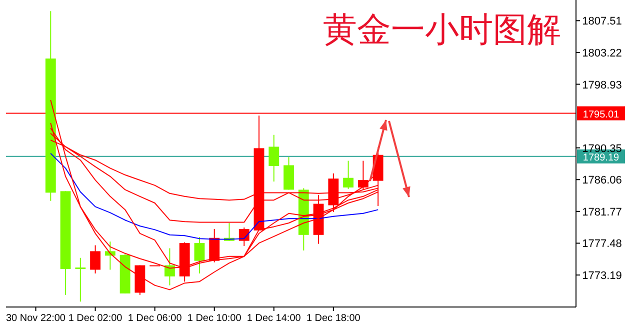 The height and width of the screenshot is (327, 626). What do you see at coordinates (602, 85) in the screenshot?
I see `y-tick-label: 1798.93` at bounding box center [602, 85].